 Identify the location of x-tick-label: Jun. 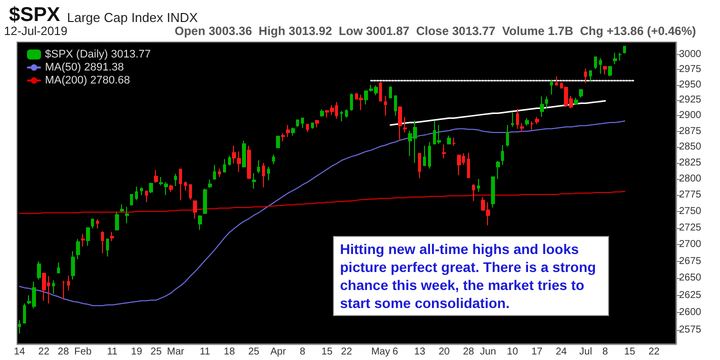
(488, 352).